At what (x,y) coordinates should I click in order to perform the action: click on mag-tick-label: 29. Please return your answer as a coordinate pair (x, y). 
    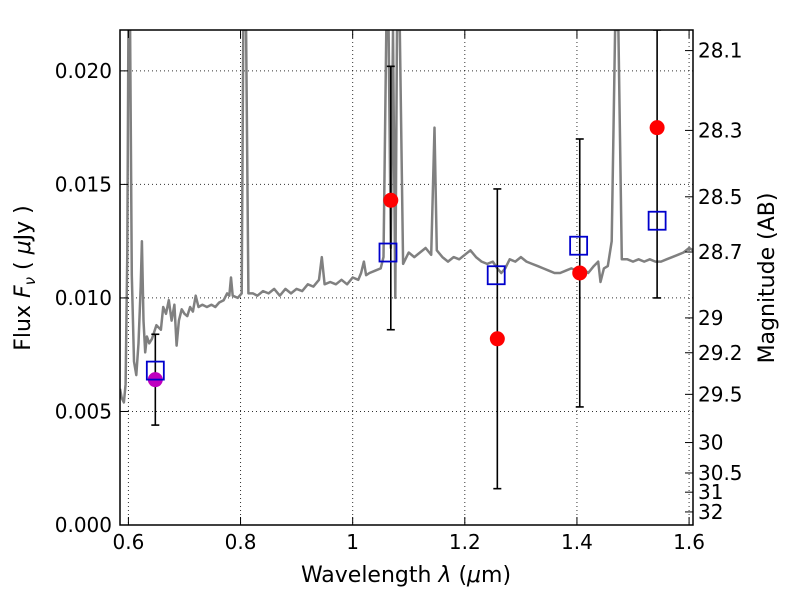
    Looking at the image, I should click on (710, 318).